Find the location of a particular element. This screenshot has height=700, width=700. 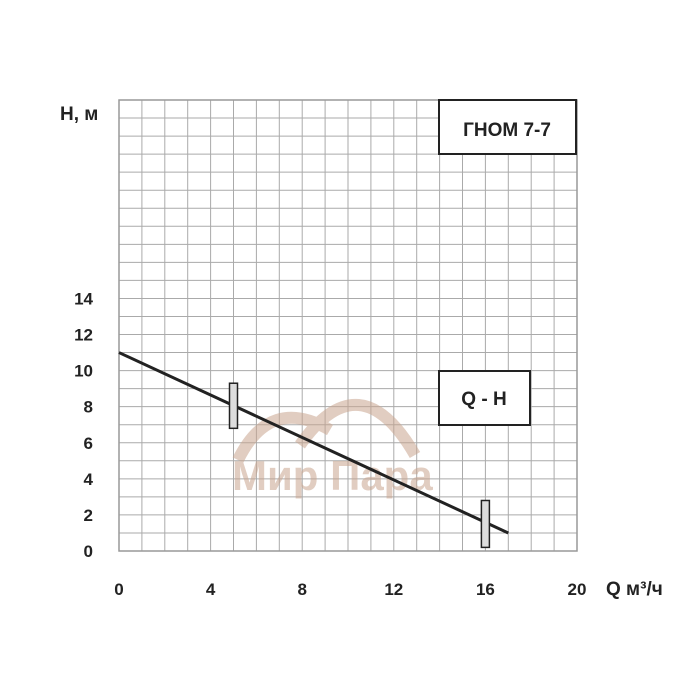

y-tick-label: 6 is located at coordinates (88, 443).